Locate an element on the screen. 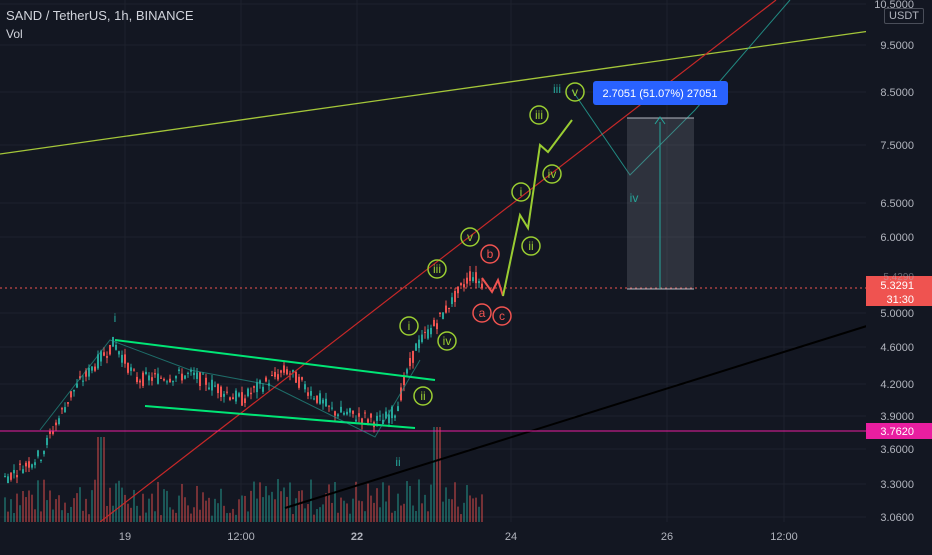 Image resolution: width=932 pixels, height=555 pixels. time-tick-label: 19 is located at coordinates (125, 537).